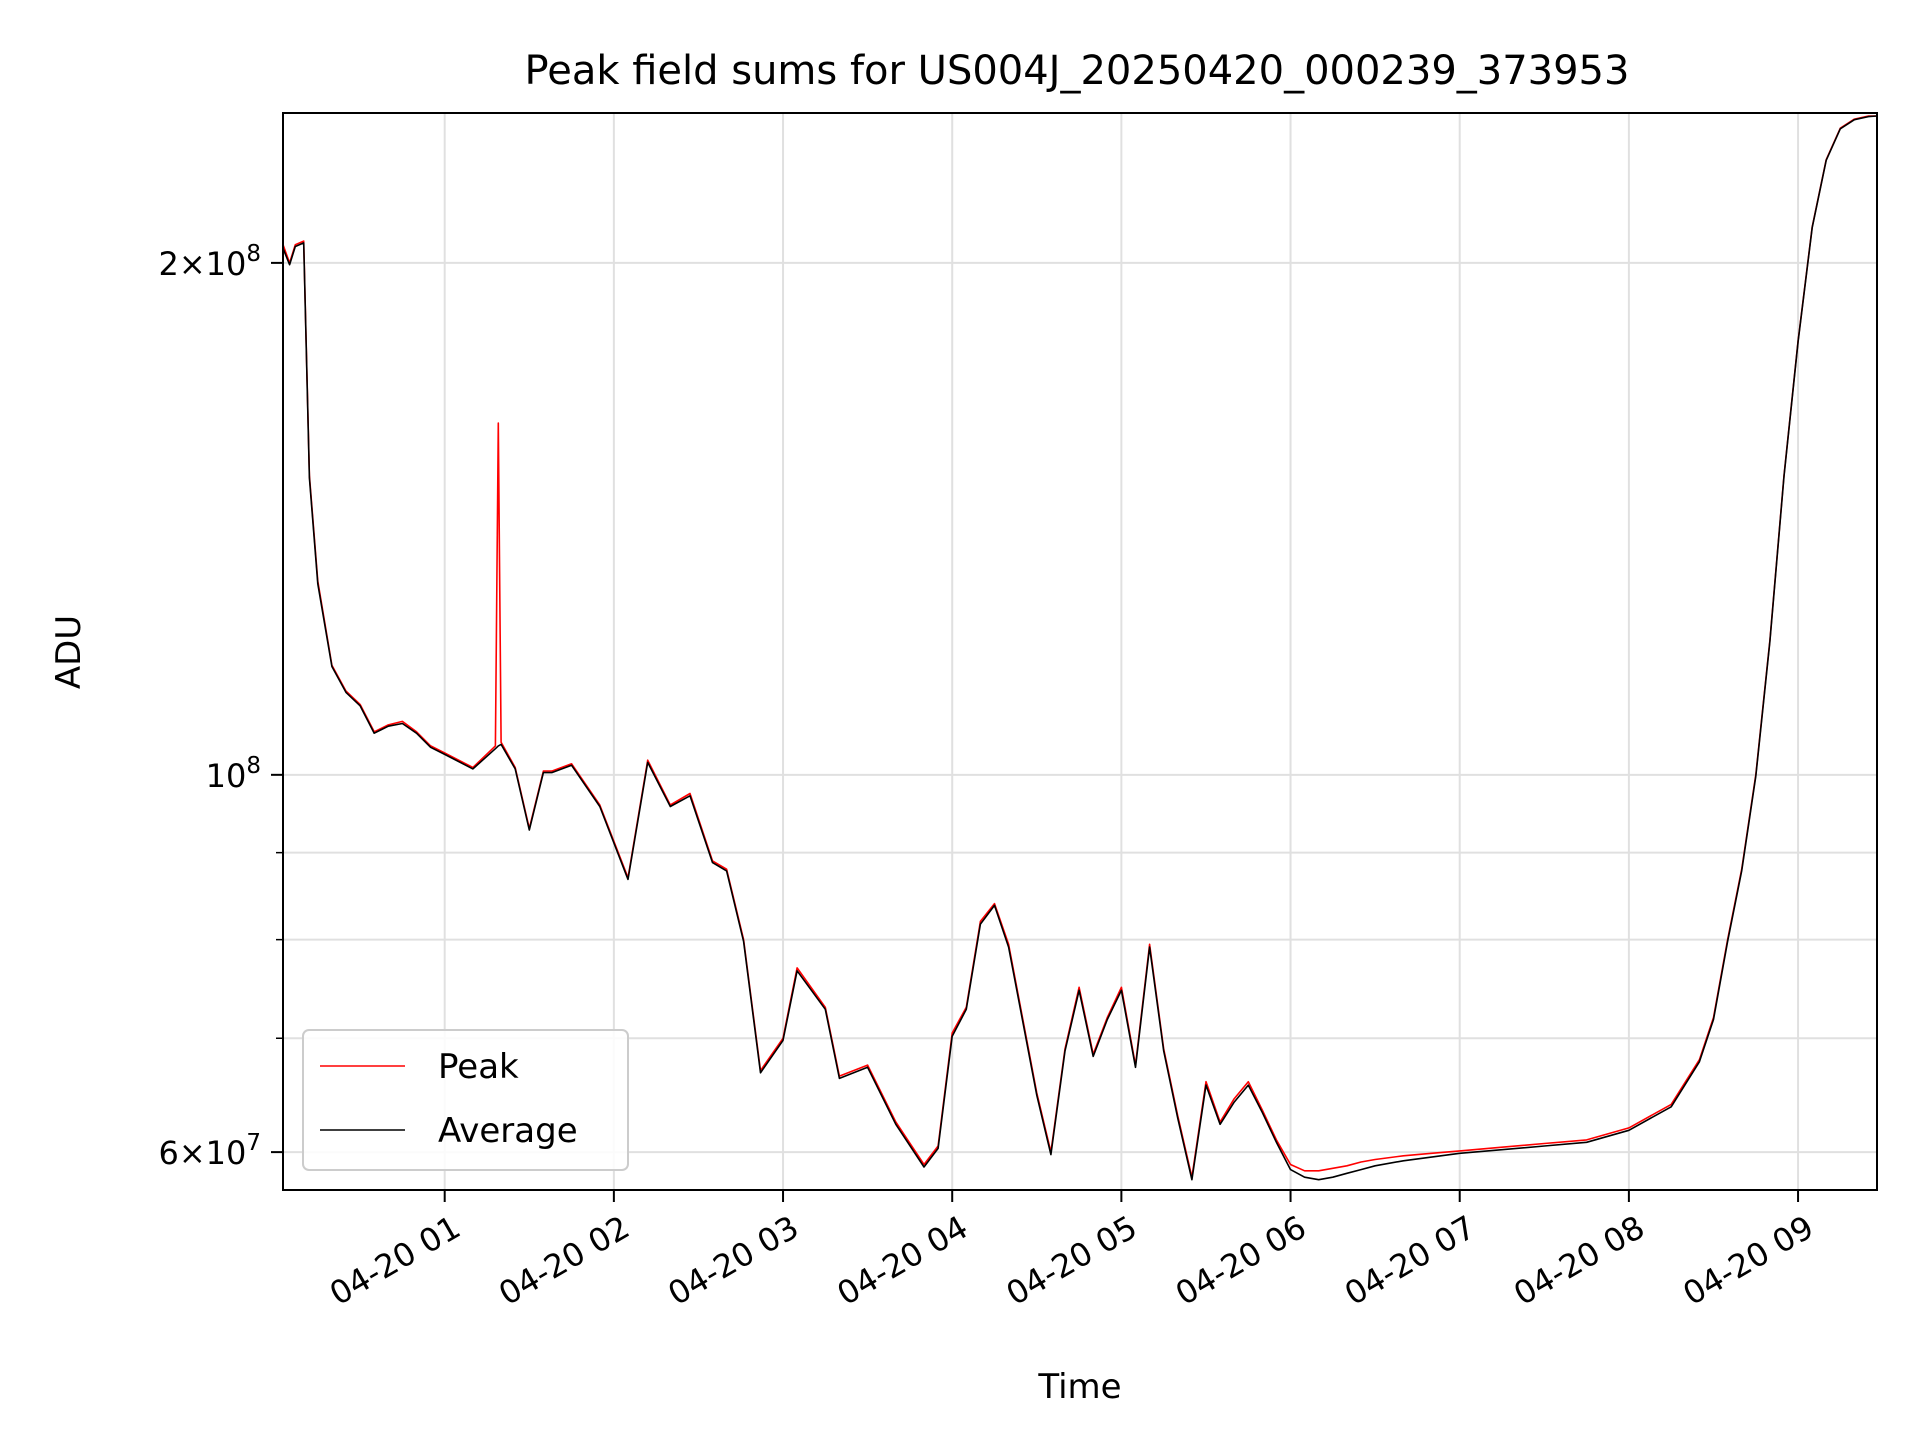  Describe the element at coordinates (209, 1151) in the screenshot. I see `y-tick-label: 6×107` at that location.